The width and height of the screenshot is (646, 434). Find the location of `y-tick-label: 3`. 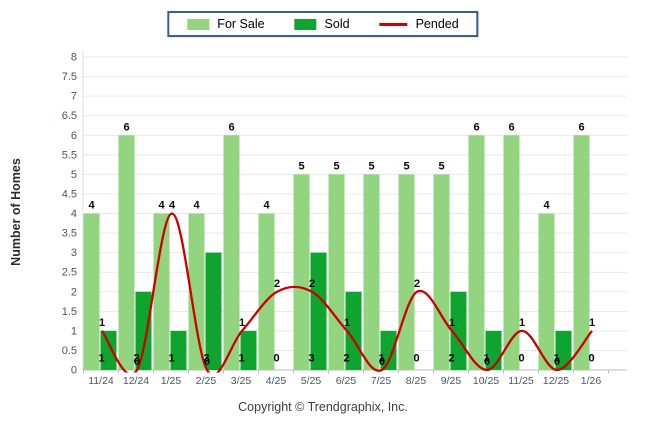

y-tick-label: 3 is located at coordinates (74, 253).